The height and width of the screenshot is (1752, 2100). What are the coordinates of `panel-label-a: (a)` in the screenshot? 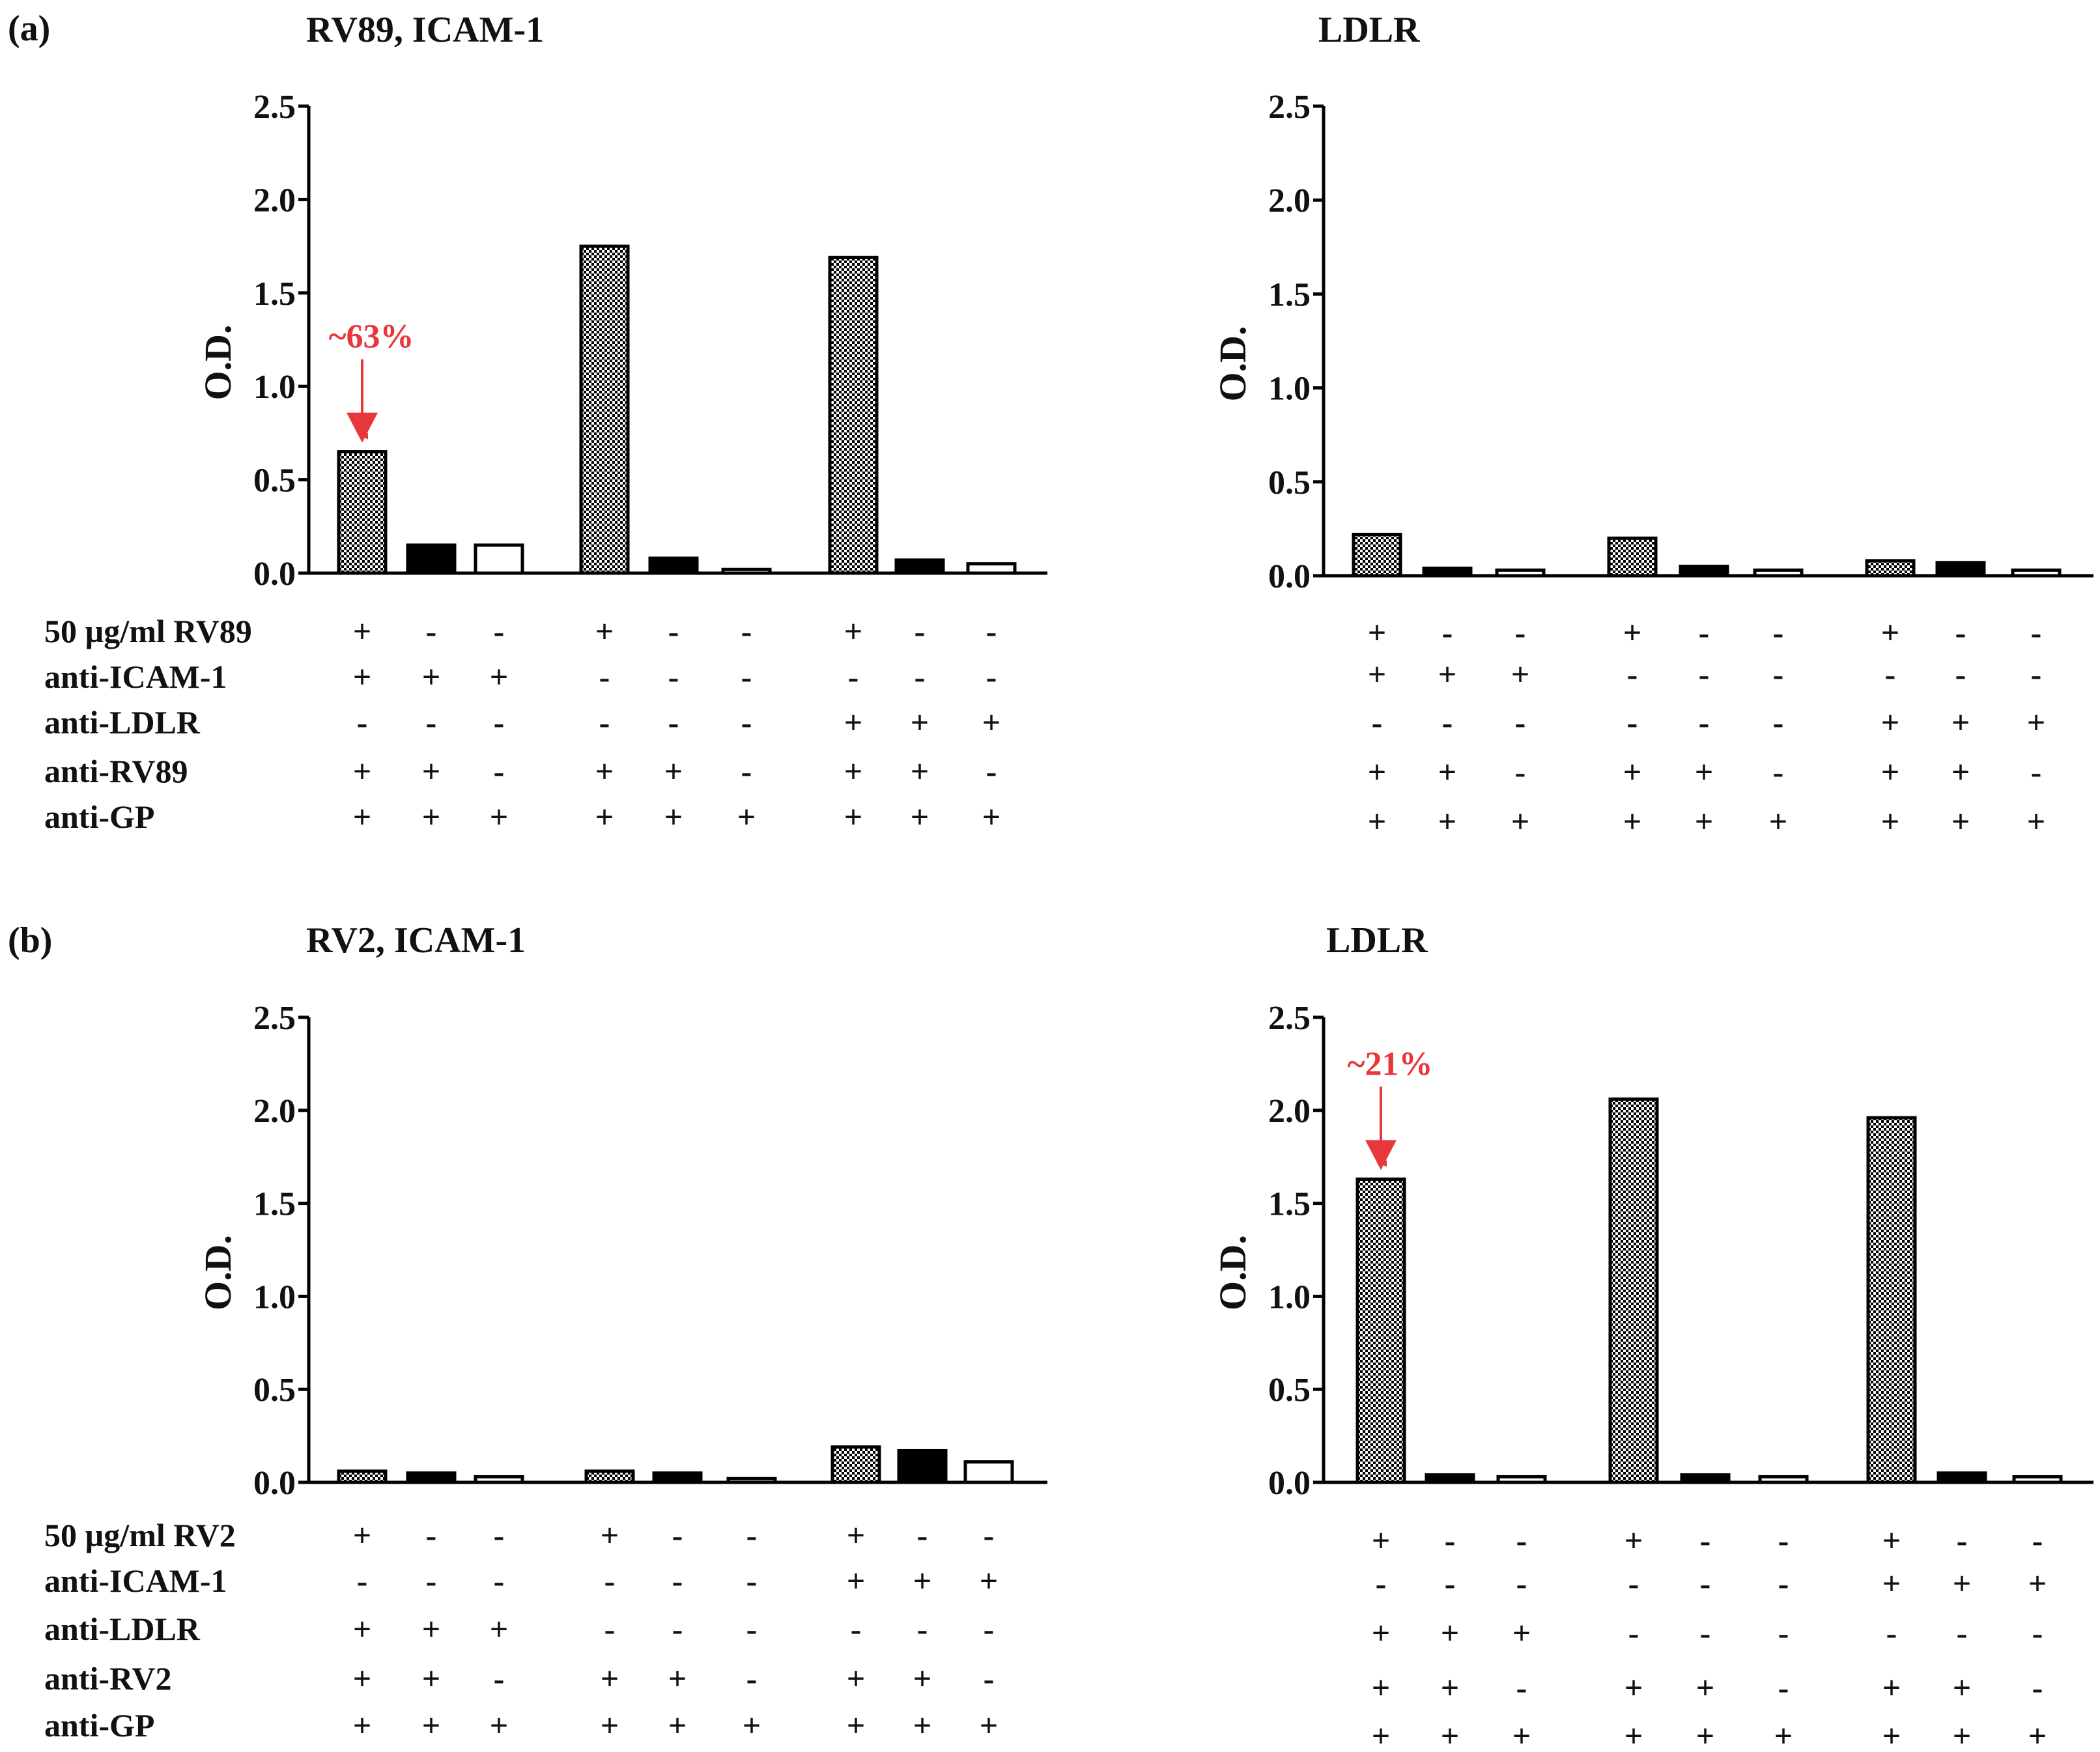 It's located at (29, 28).